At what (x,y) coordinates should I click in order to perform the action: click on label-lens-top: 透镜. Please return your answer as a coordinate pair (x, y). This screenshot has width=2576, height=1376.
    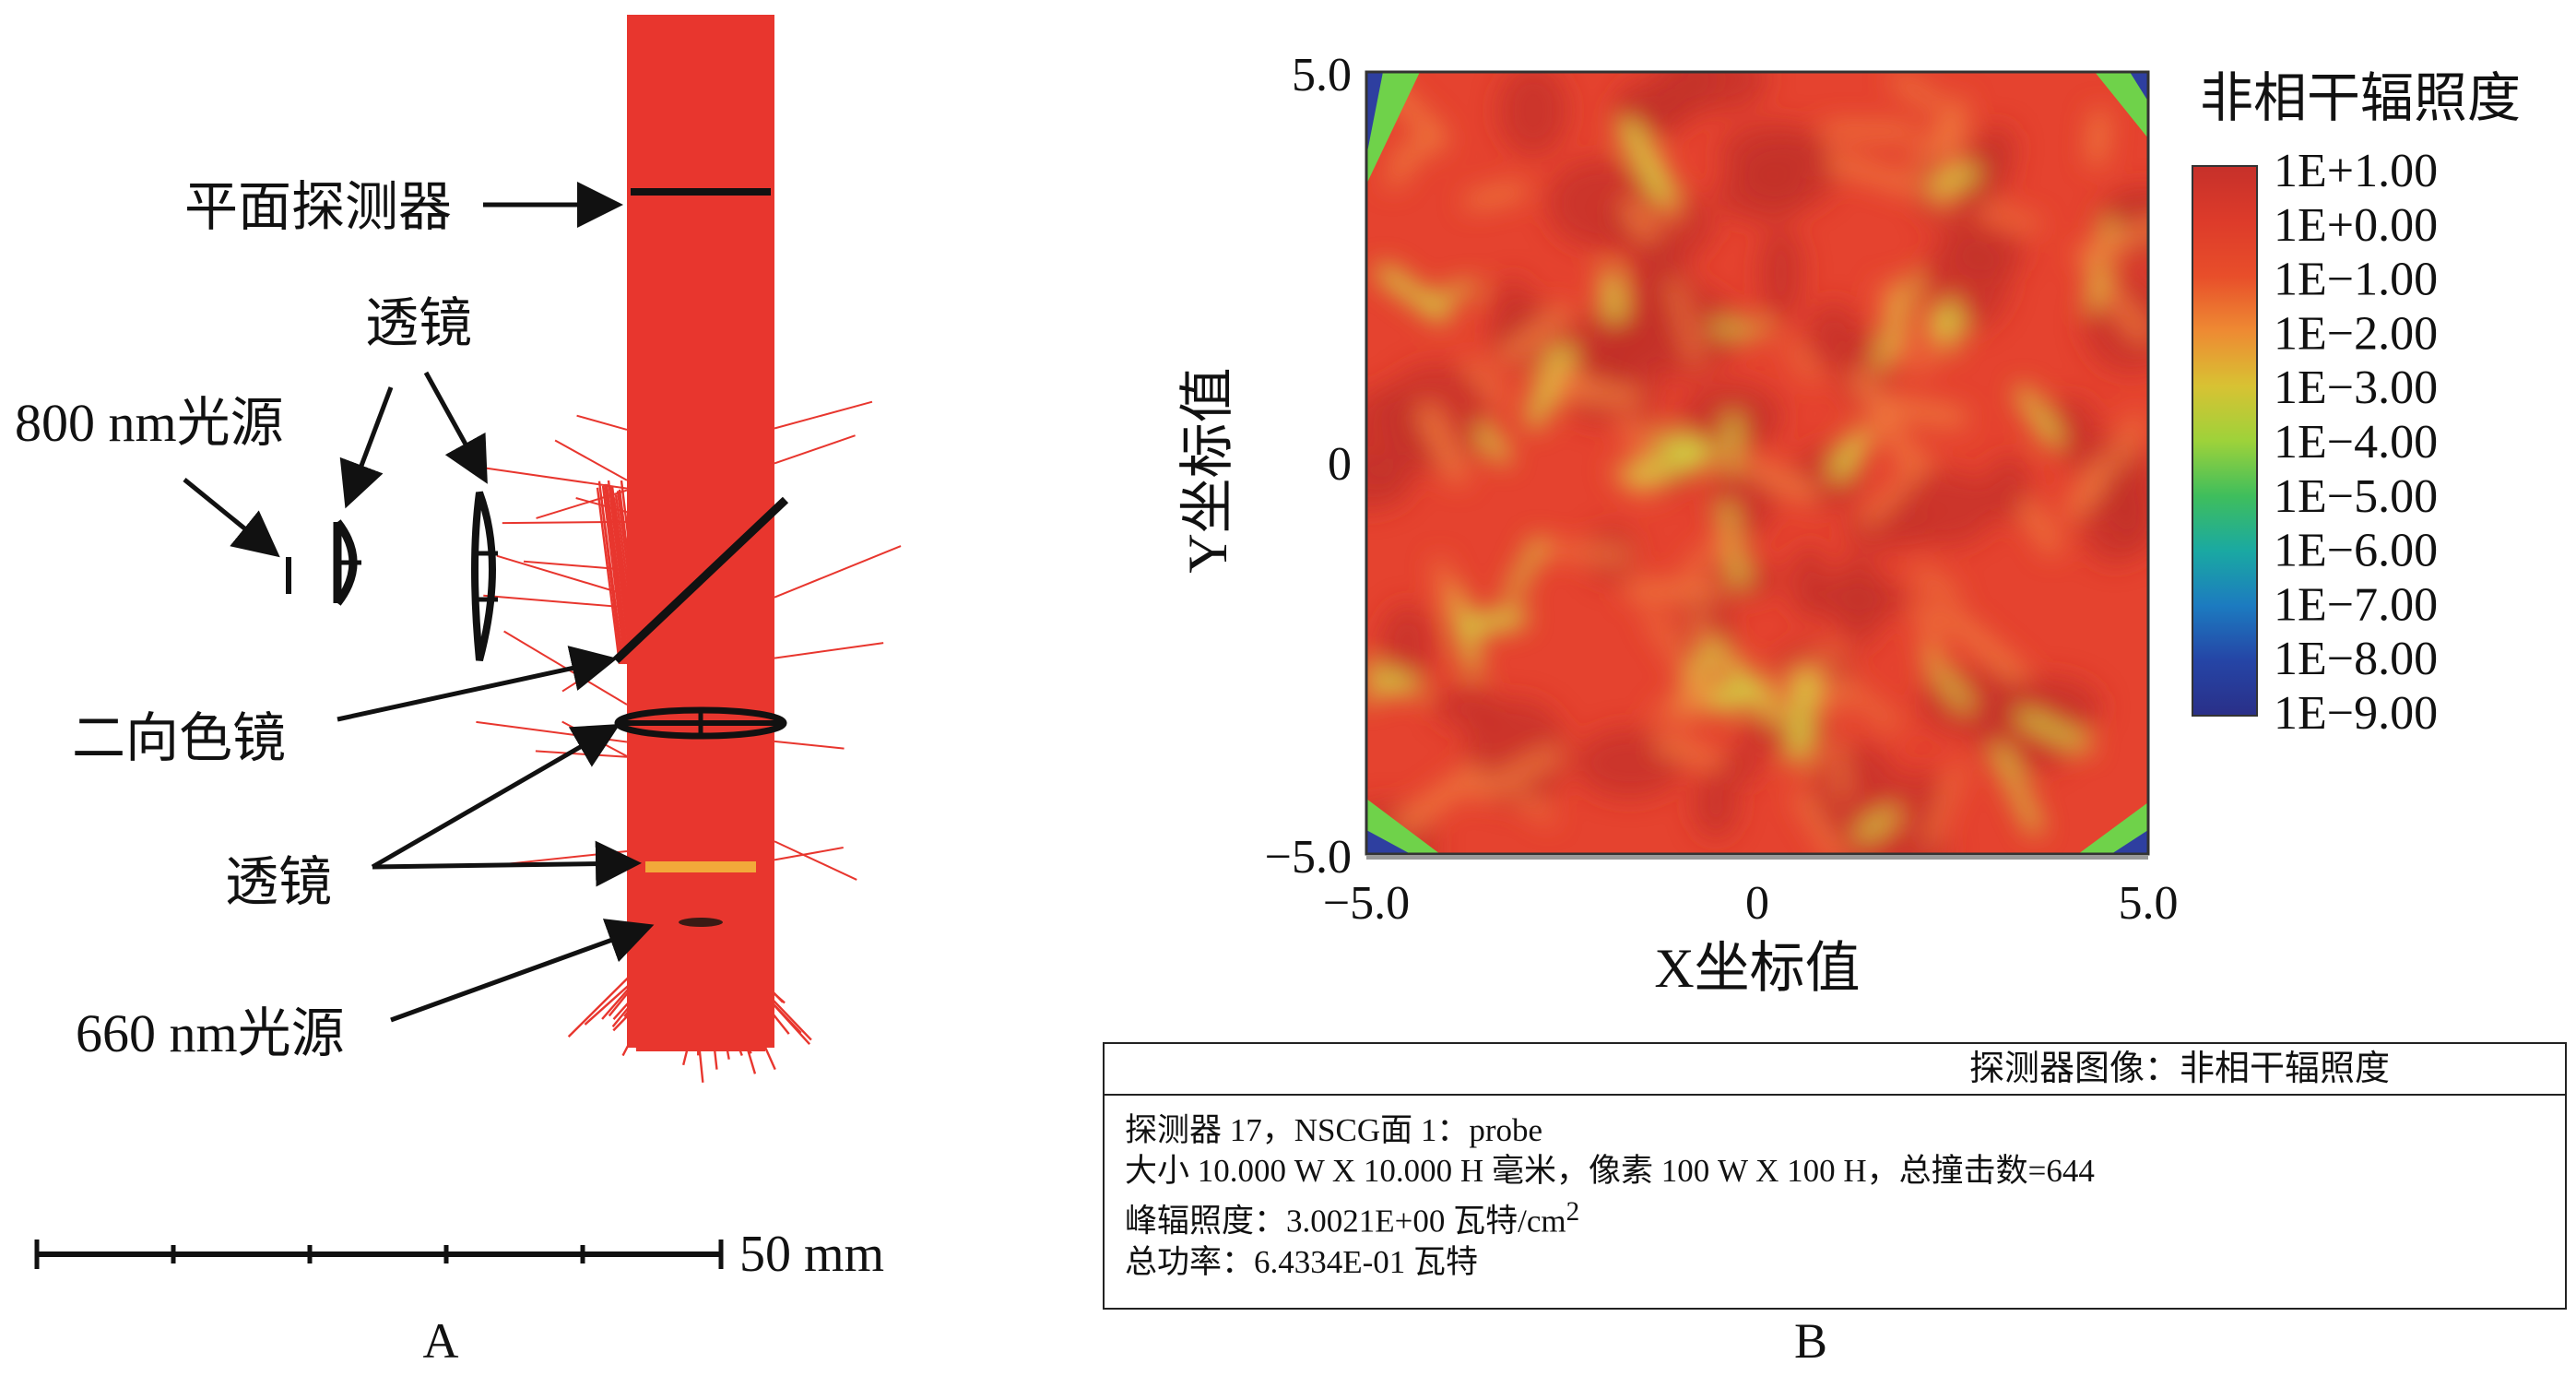
    Looking at the image, I should click on (418, 323).